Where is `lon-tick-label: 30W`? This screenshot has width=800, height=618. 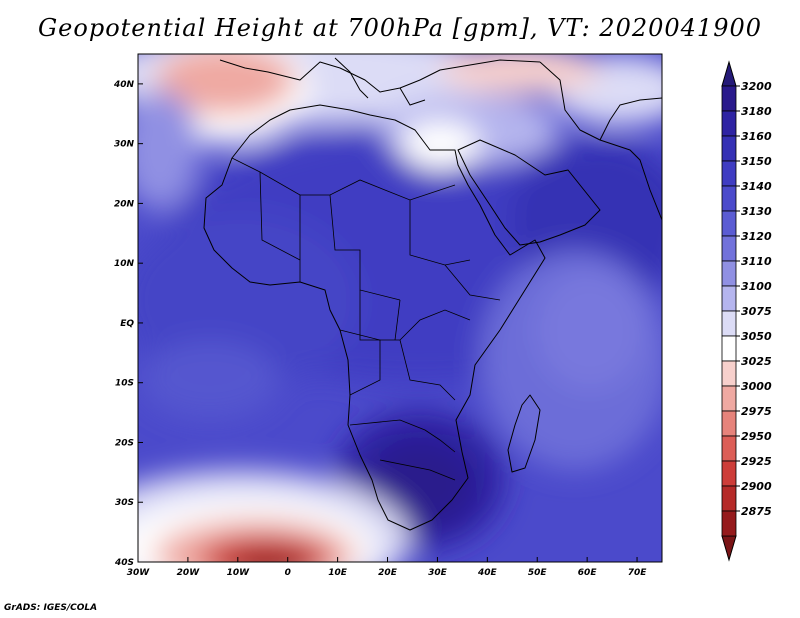
lon-tick-label: 30W is located at coordinates (139, 573).